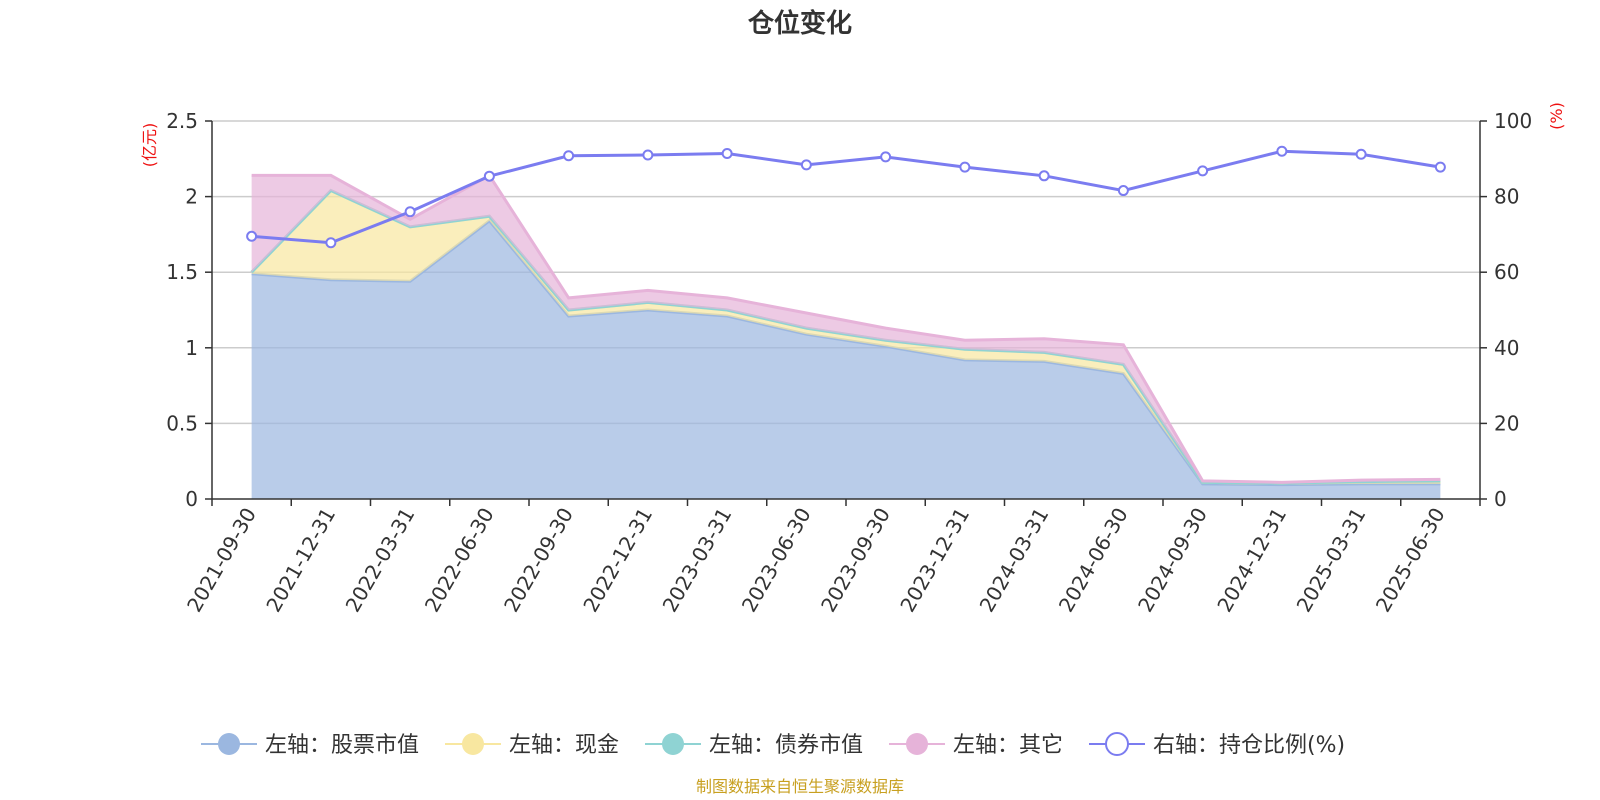  I want to click on left-axis-unit: (亿元), so click(149, 145).